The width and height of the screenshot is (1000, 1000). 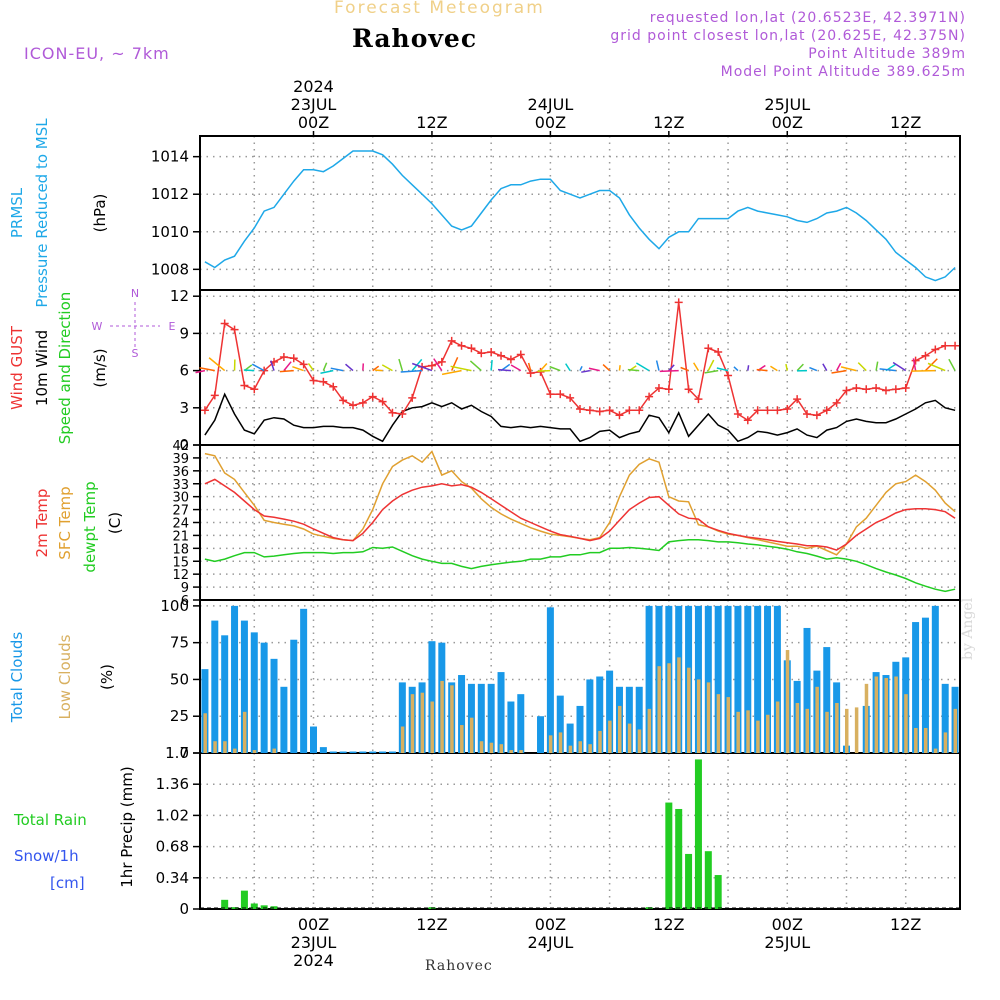 What do you see at coordinates (905, 122) in the screenshot?
I see `time-label-top: 12Z` at bounding box center [905, 122].